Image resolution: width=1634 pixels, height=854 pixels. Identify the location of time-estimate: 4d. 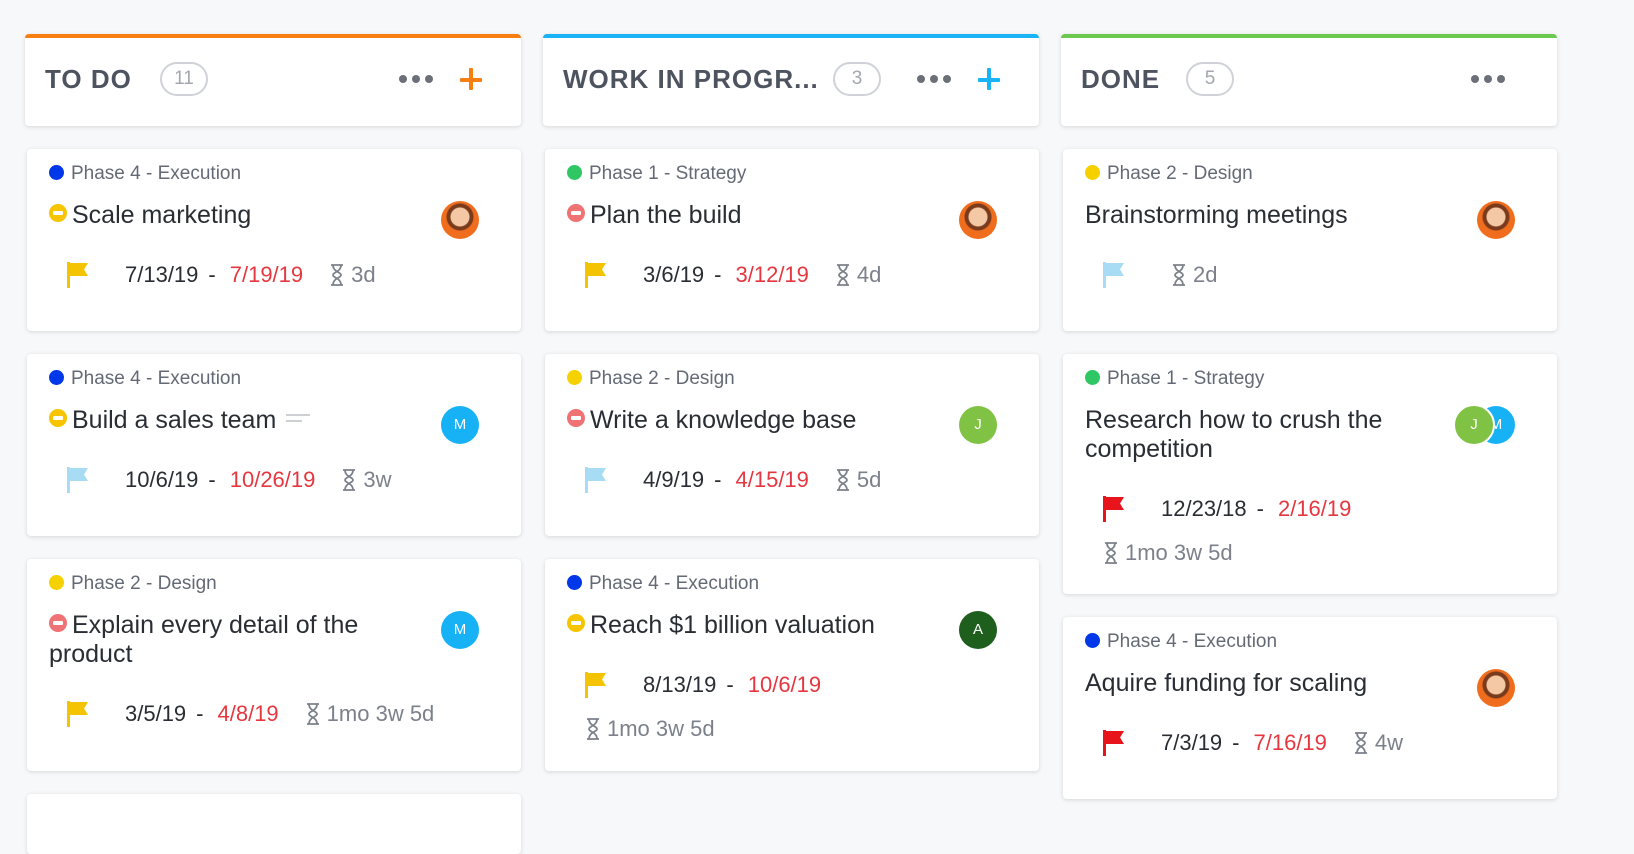
(869, 274).